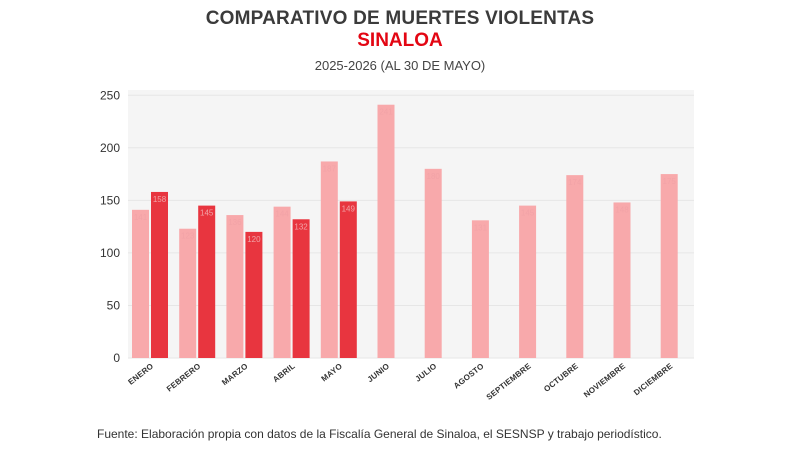 This screenshot has height=449, width=800. I want to click on chart-period: 2025-2026 (AL 30 DE MAYO), so click(400, 65).